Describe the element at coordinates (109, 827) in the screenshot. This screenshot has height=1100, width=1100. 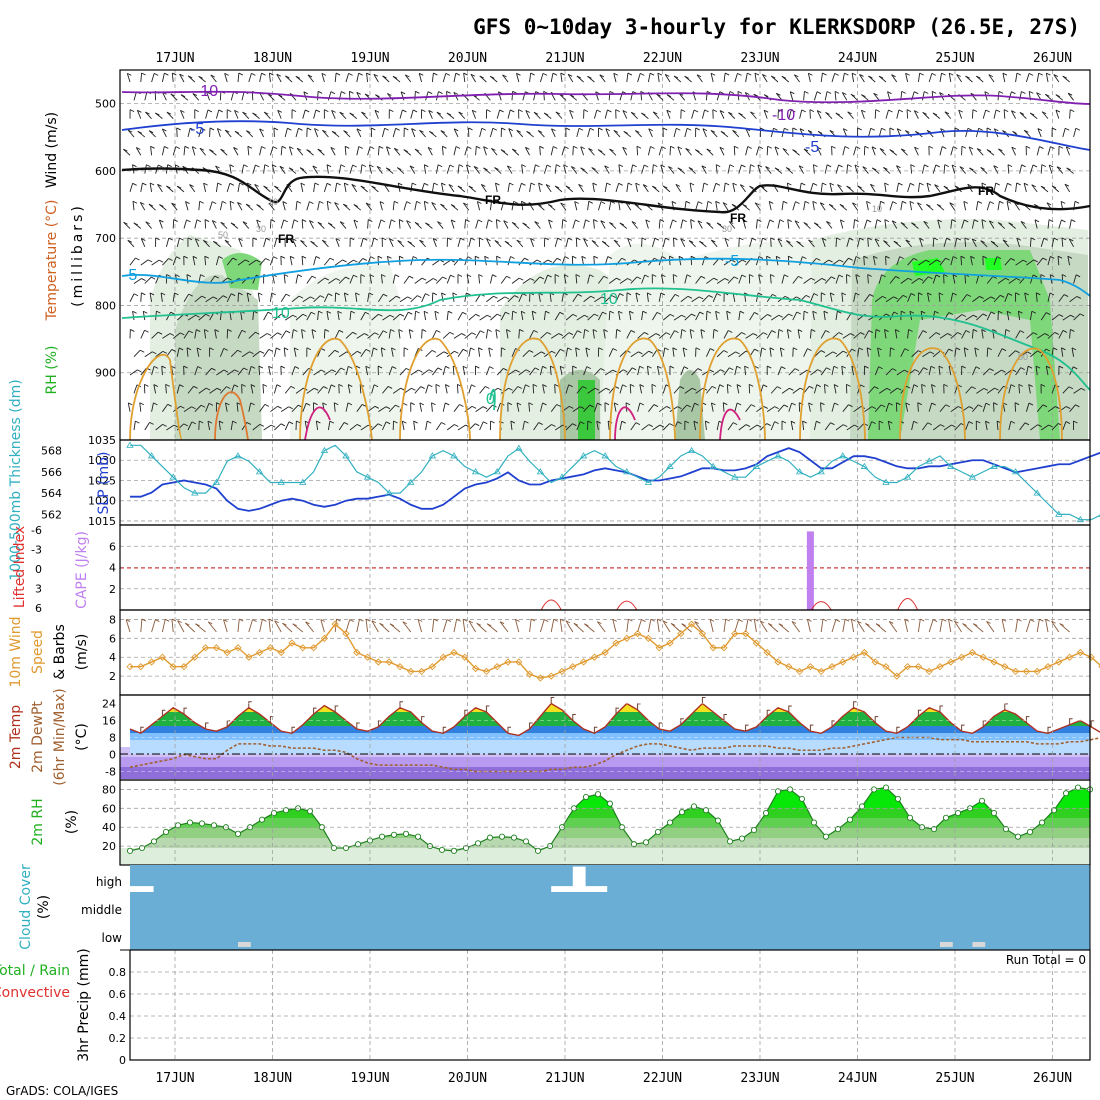
I see `rh-tick: 40` at that location.